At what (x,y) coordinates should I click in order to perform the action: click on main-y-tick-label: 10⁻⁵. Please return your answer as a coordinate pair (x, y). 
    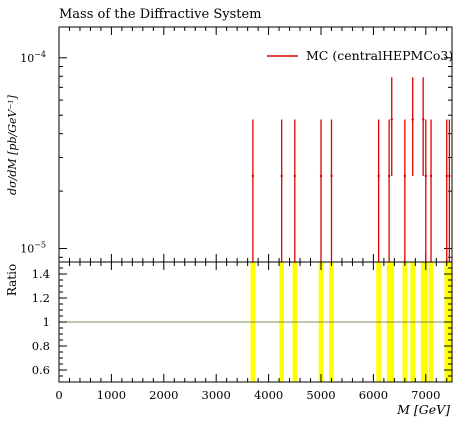
    Looking at the image, I should click on (33, 248).